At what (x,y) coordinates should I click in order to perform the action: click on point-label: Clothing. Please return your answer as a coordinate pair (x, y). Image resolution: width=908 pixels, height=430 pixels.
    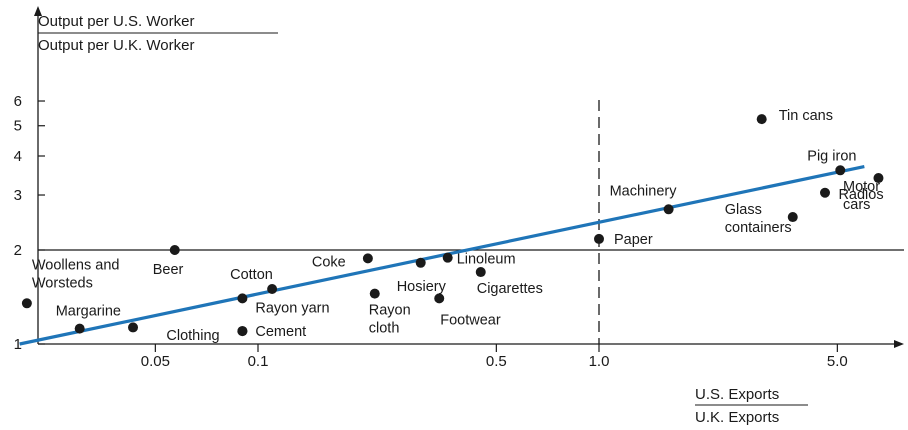
    Looking at the image, I should click on (192, 336).